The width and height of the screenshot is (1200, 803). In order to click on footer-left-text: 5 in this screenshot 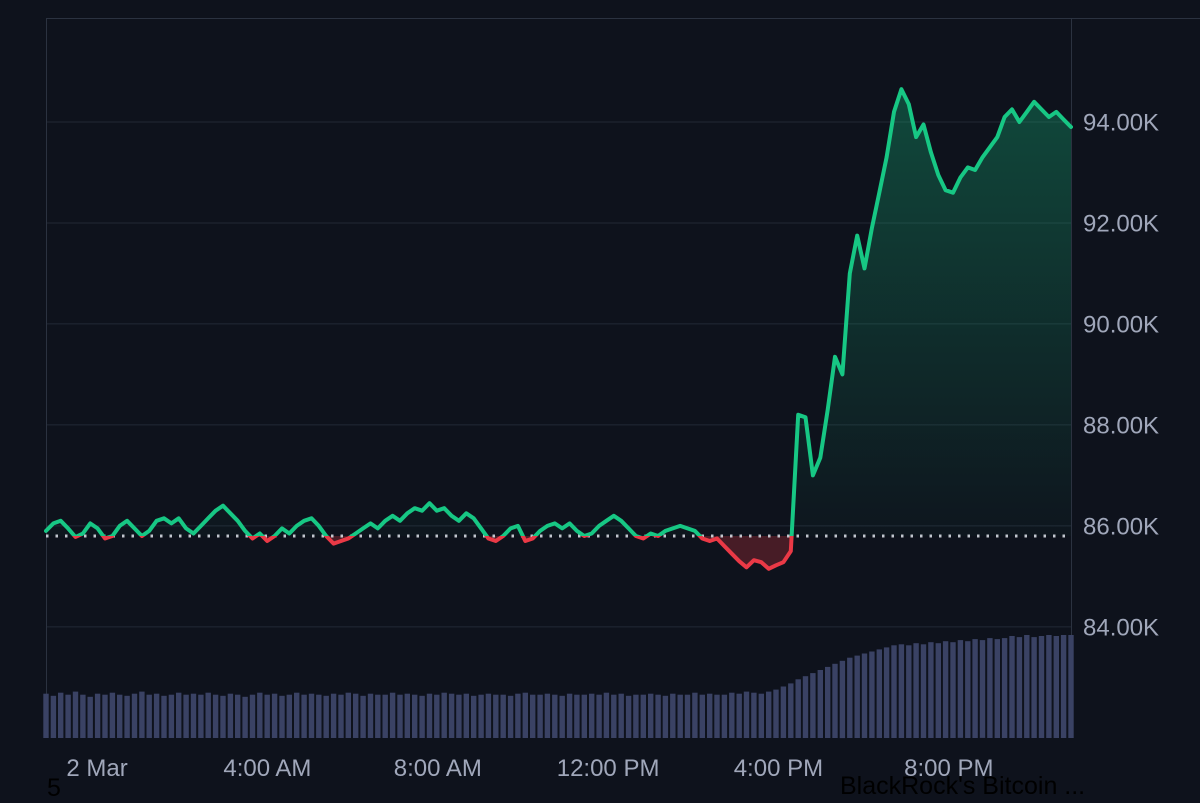, I will do `click(54, 788)`.